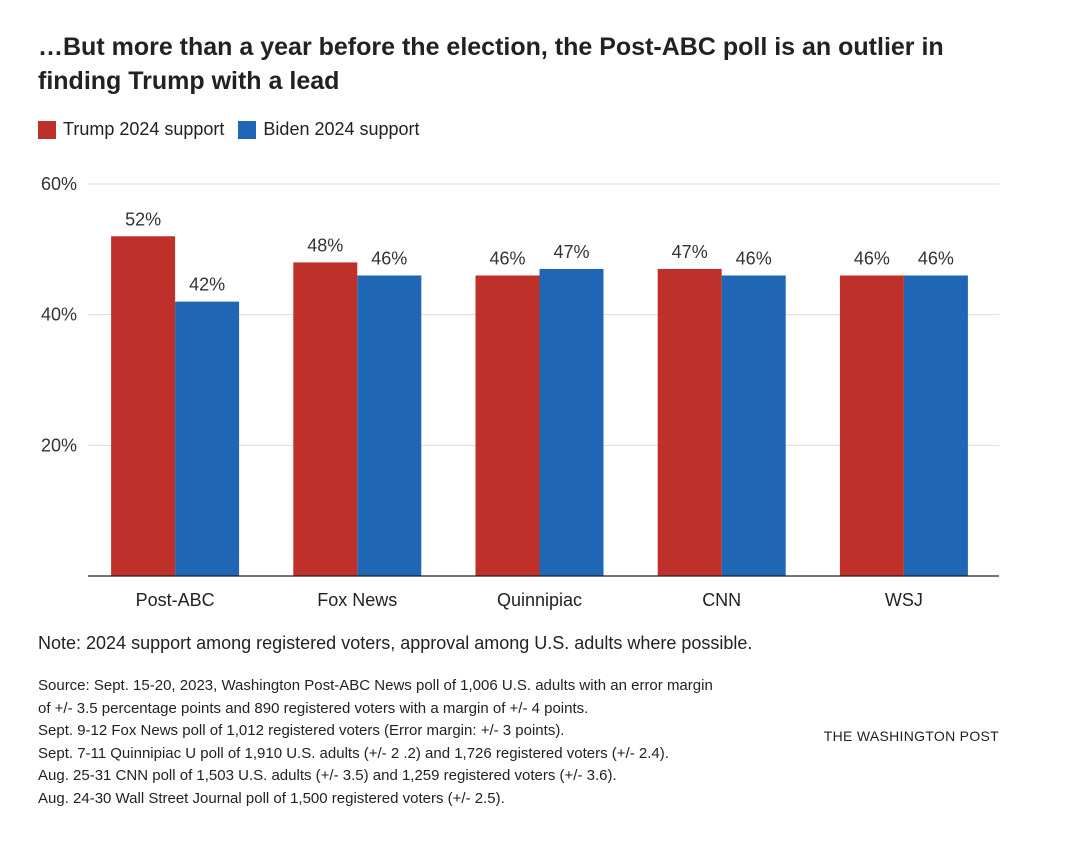 This screenshot has height=842, width=1092. Describe the element at coordinates (721, 600) in the screenshot. I see `x-category-label: CNN` at that location.